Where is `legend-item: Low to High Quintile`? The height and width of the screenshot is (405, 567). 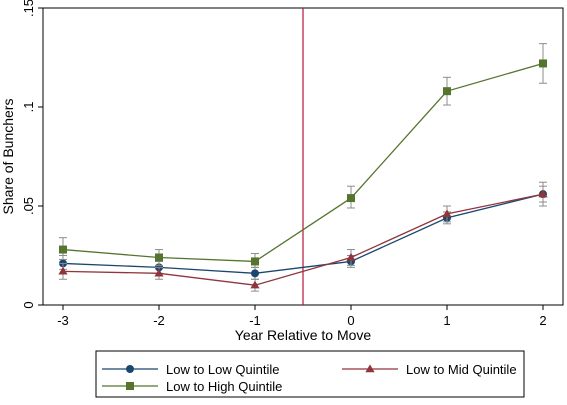
legend-item: Low to High Quintile is located at coordinates (192, 386).